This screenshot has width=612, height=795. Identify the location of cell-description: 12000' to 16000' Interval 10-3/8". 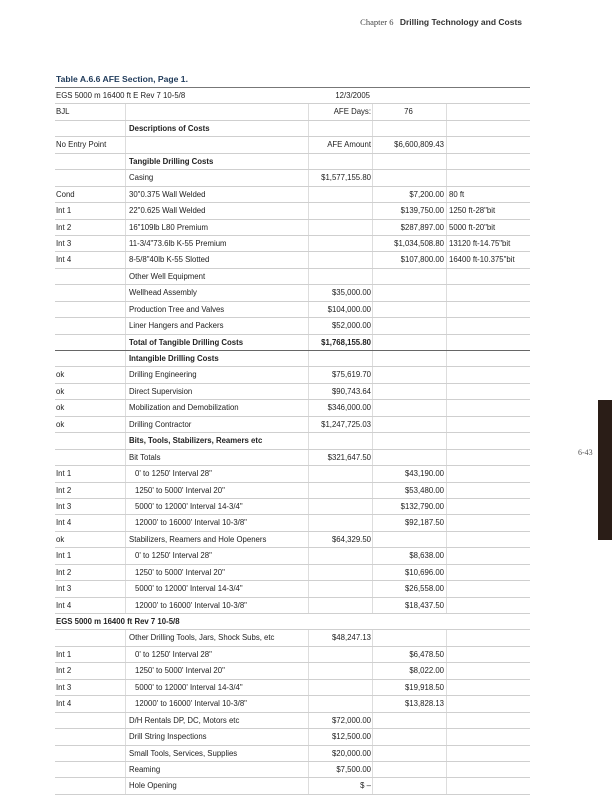
(217, 704).